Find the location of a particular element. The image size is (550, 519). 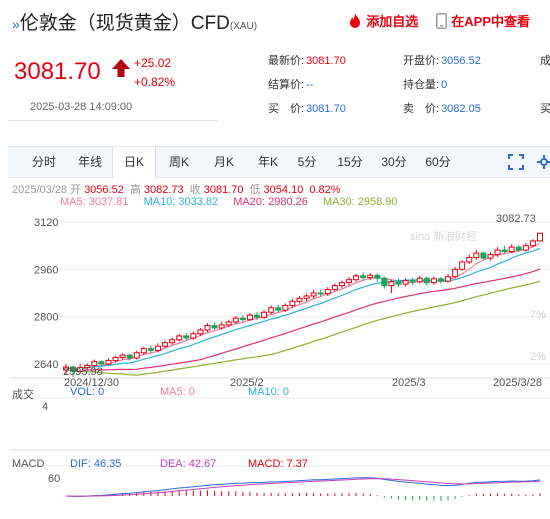

ma10-label: MA10: 3033.82 is located at coordinates (181, 202).